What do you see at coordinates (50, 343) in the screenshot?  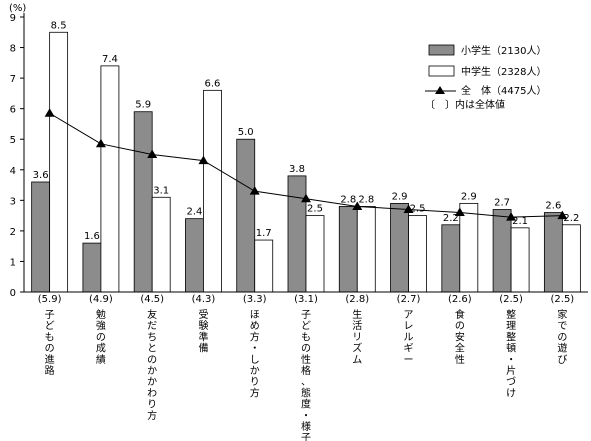 I see `category-label-0: 子どもの進路` at bounding box center [50, 343].